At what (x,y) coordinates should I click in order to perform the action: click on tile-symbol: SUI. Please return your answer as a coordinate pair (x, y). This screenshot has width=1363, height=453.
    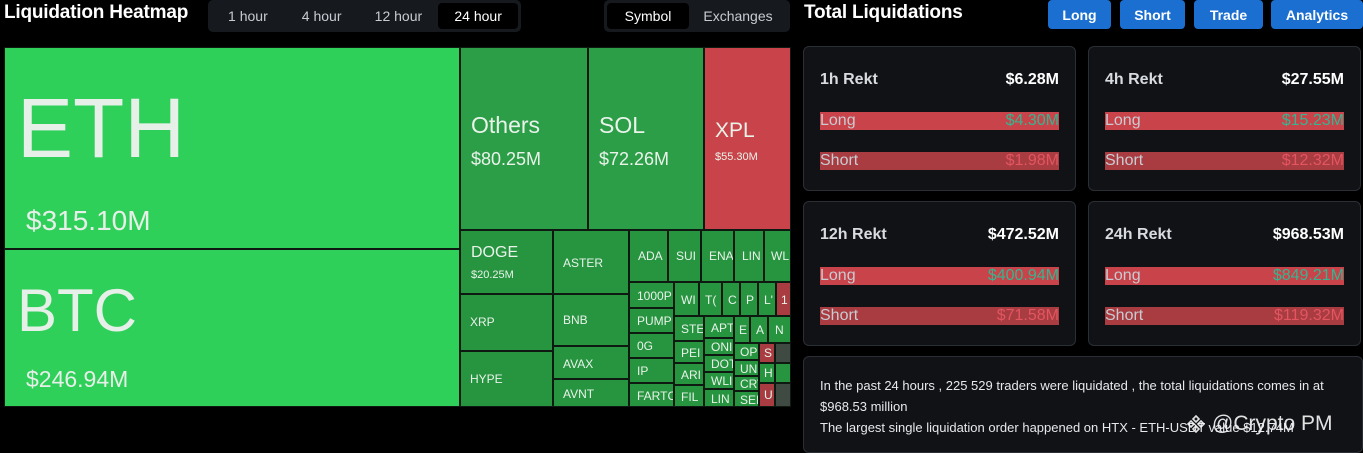
    Looking at the image, I should click on (686, 256).